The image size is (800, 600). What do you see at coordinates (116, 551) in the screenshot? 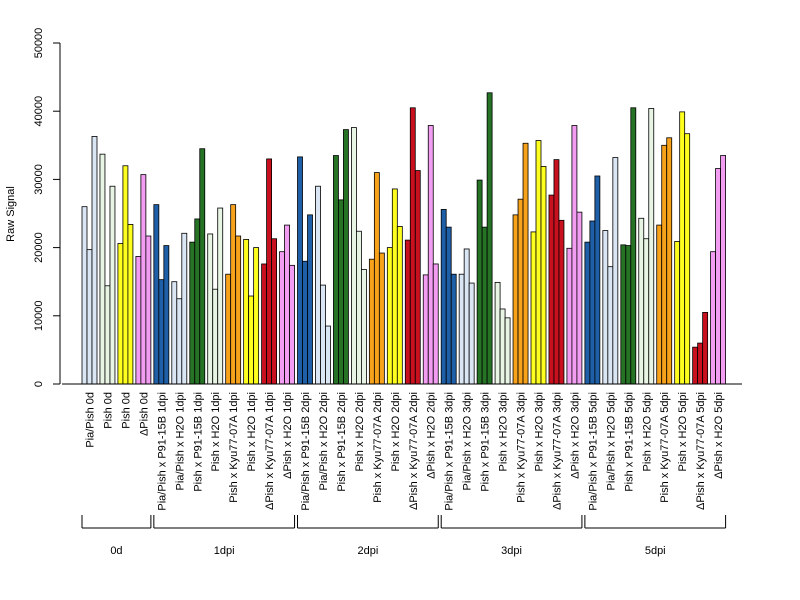
I see `group-label: 0d` at bounding box center [116, 551].